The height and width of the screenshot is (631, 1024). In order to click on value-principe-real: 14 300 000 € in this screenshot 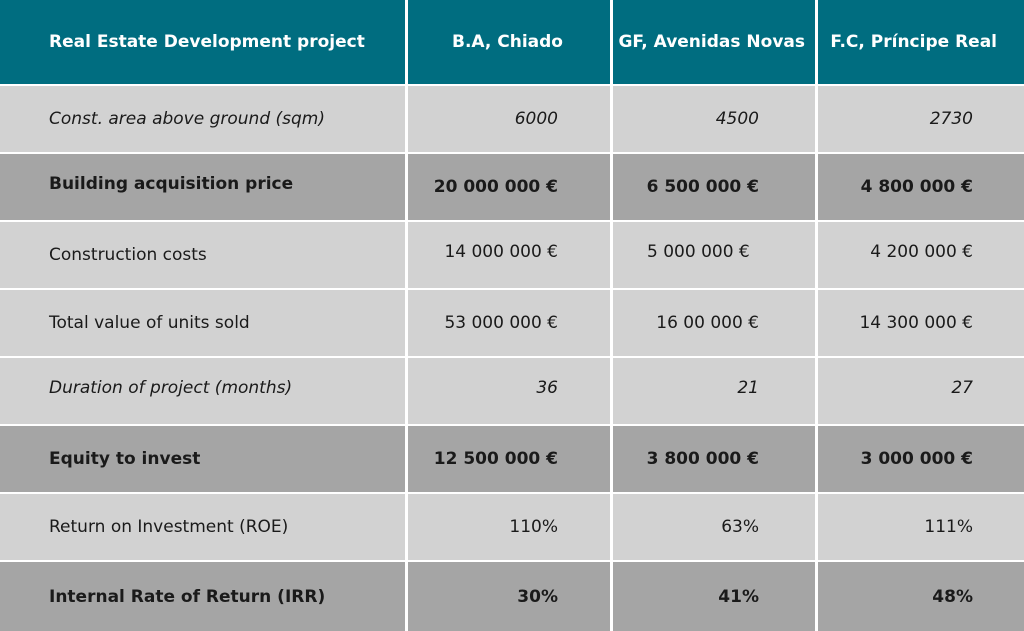, I will do `click(916, 323)`.